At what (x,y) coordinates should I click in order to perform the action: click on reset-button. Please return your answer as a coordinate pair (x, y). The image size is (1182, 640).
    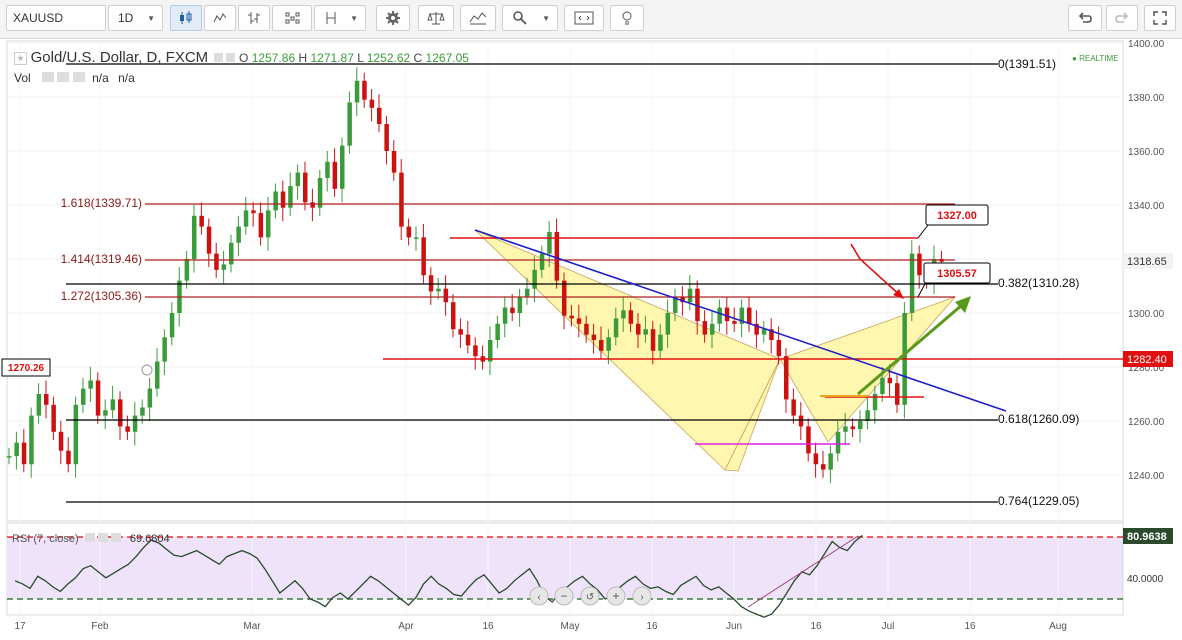
    Looking at the image, I should click on (590, 596).